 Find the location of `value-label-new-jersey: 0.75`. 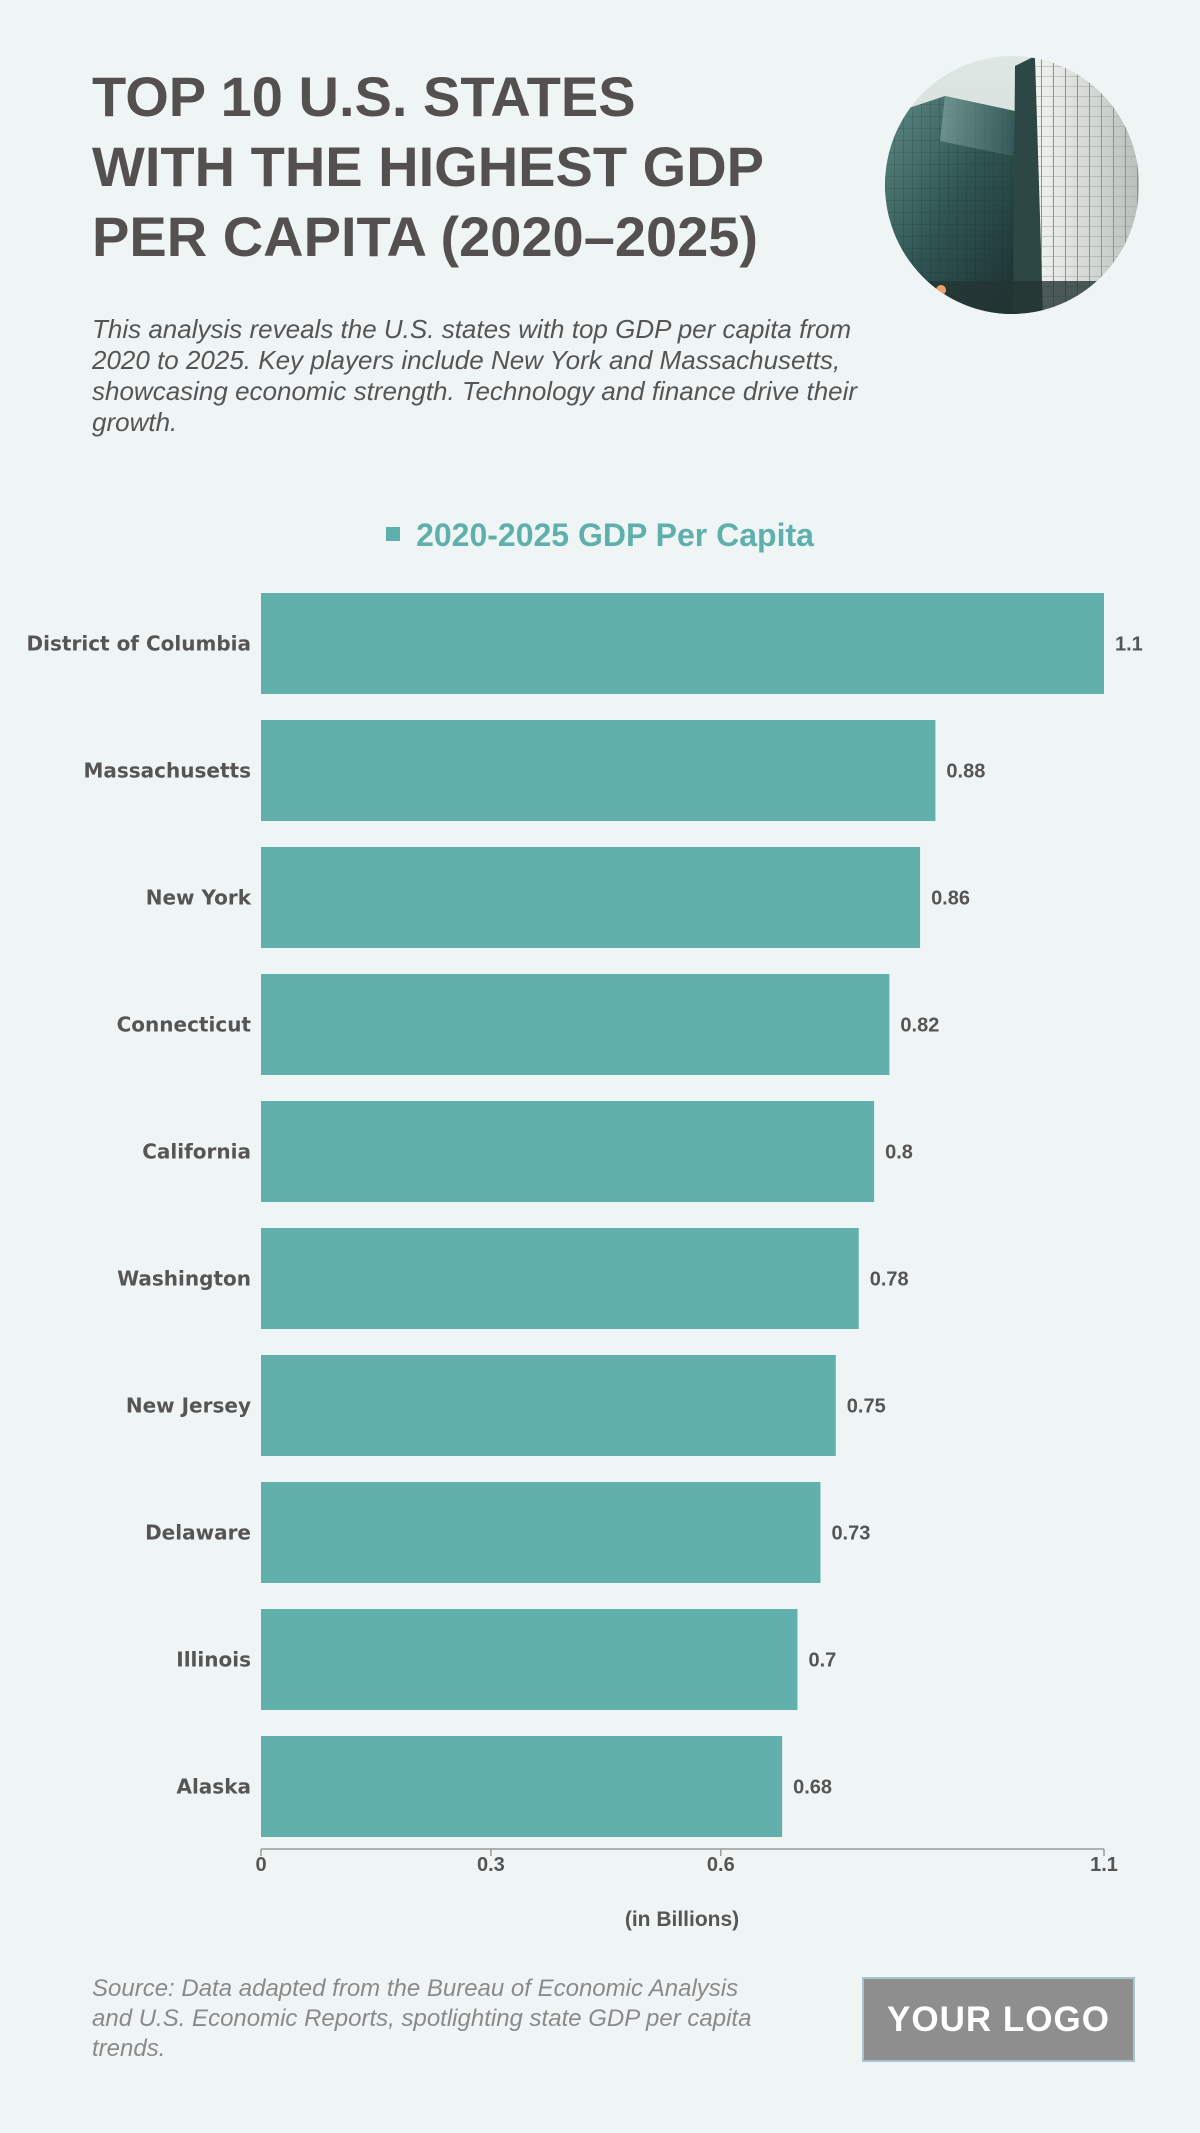

value-label-new-jersey: 0.75 is located at coordinates (866, 1407).